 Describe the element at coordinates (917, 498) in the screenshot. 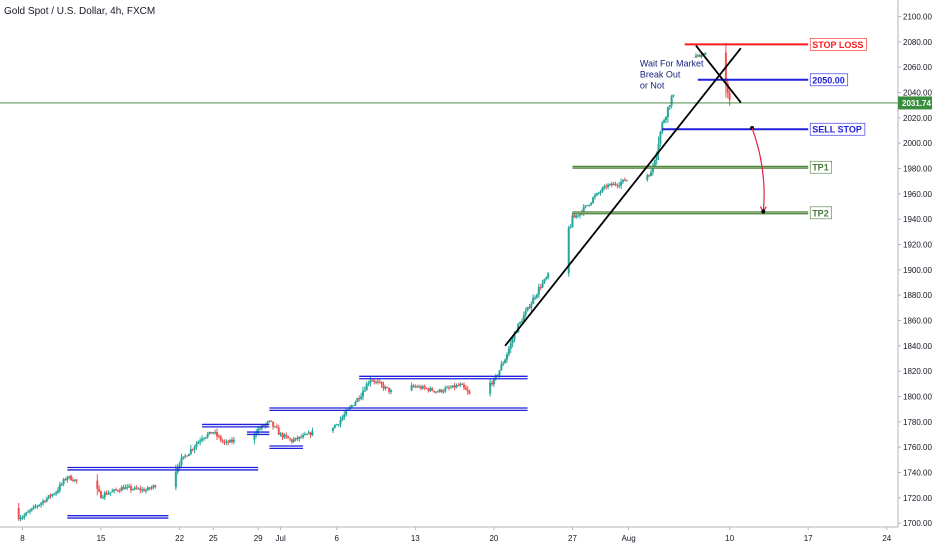

I see `price-tick-label: 1720.00` at that location.